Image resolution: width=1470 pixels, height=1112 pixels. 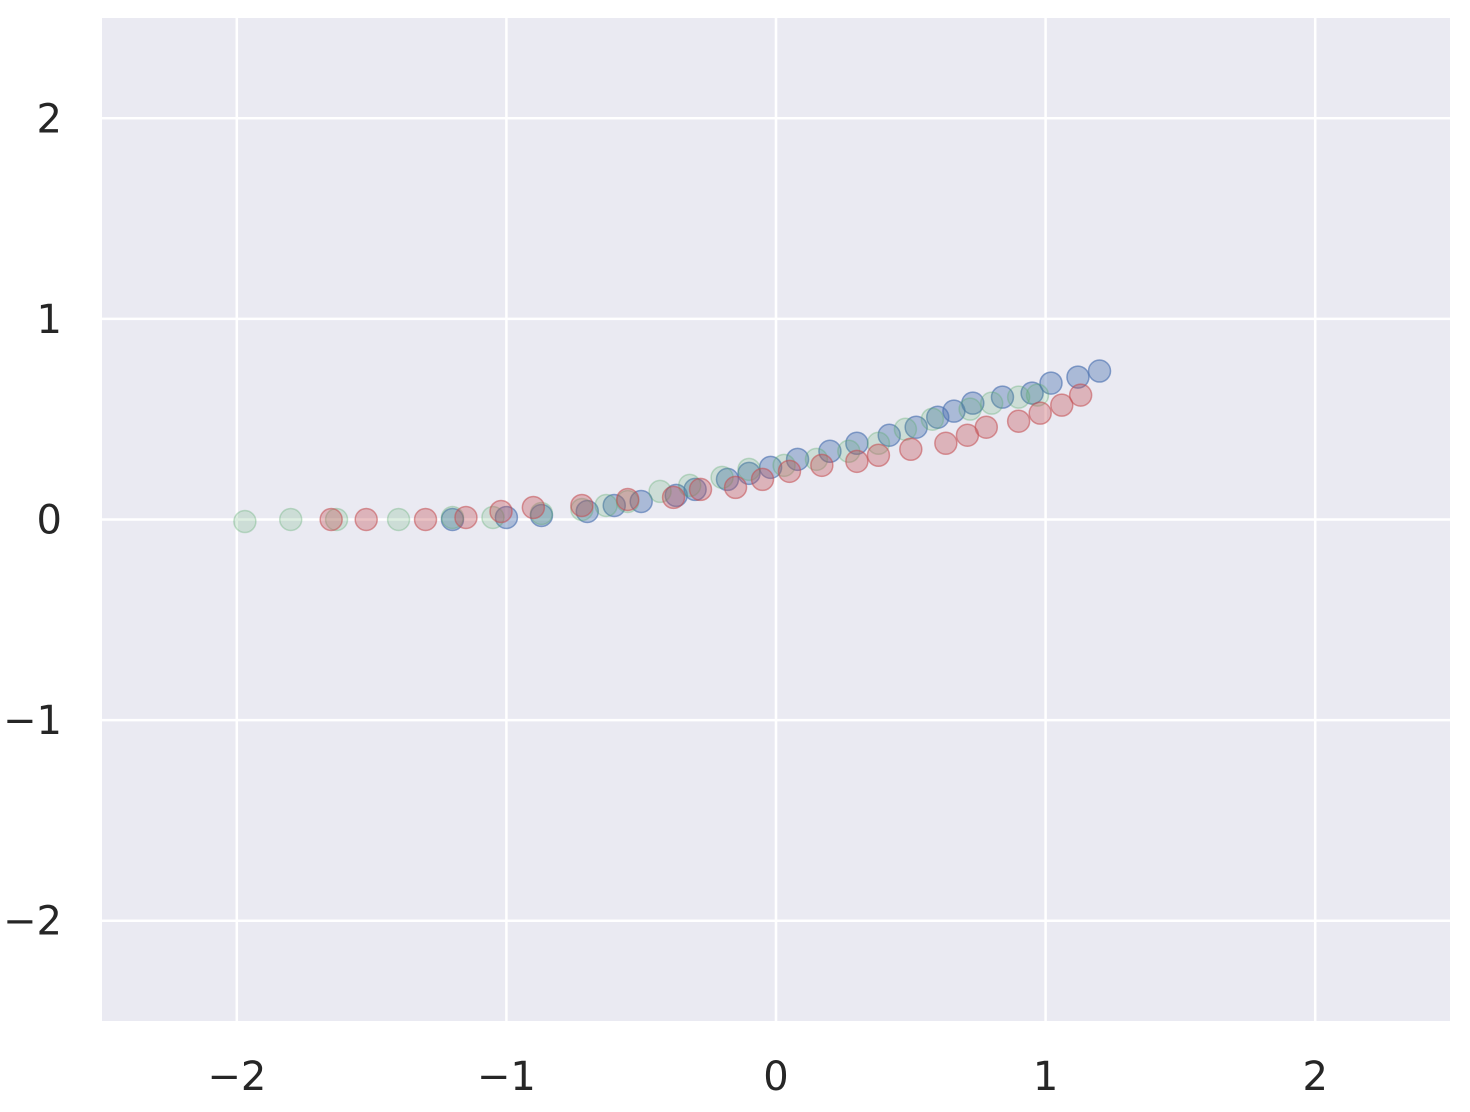 I want to click on x-tick-label: −2, so click(x=236, y=1077).